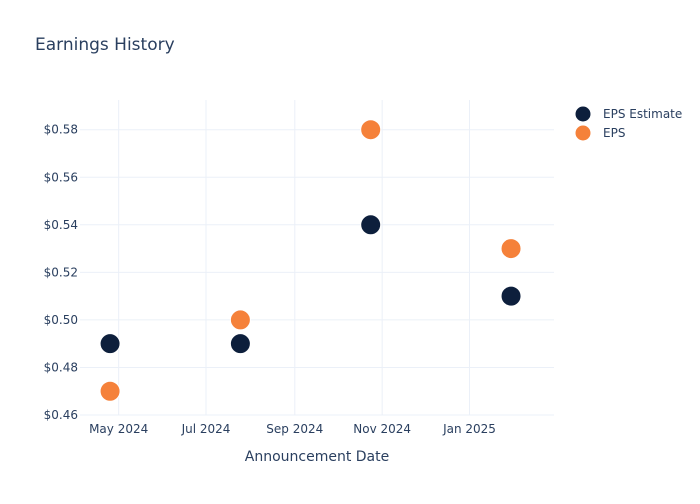 This screenshot has height=504, width=700. Describe the element at coordinates (642, 114) in the screenshot. I see `legend-label: EPS Estimate` at that location.